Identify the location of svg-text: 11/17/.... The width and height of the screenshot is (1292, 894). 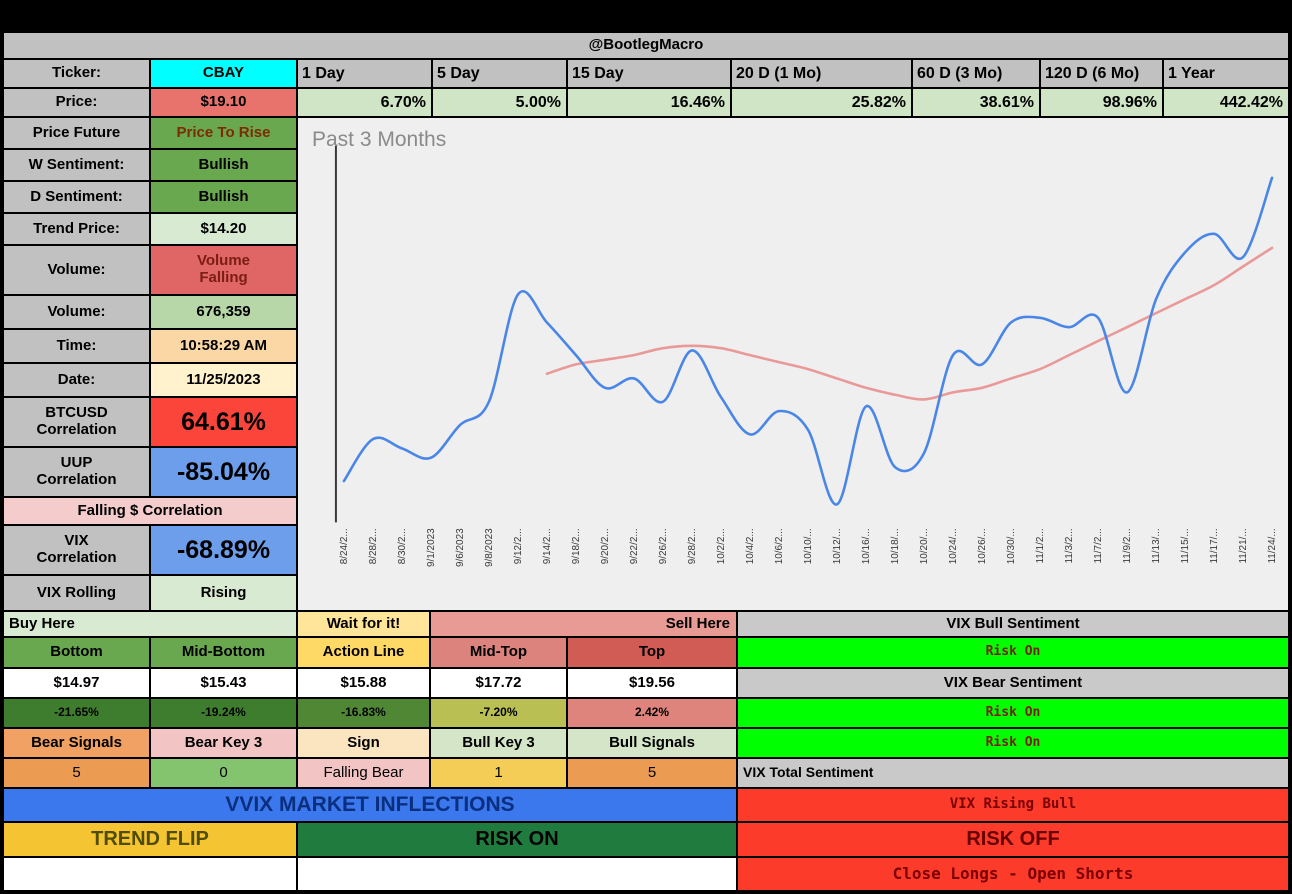
(1214, 545).